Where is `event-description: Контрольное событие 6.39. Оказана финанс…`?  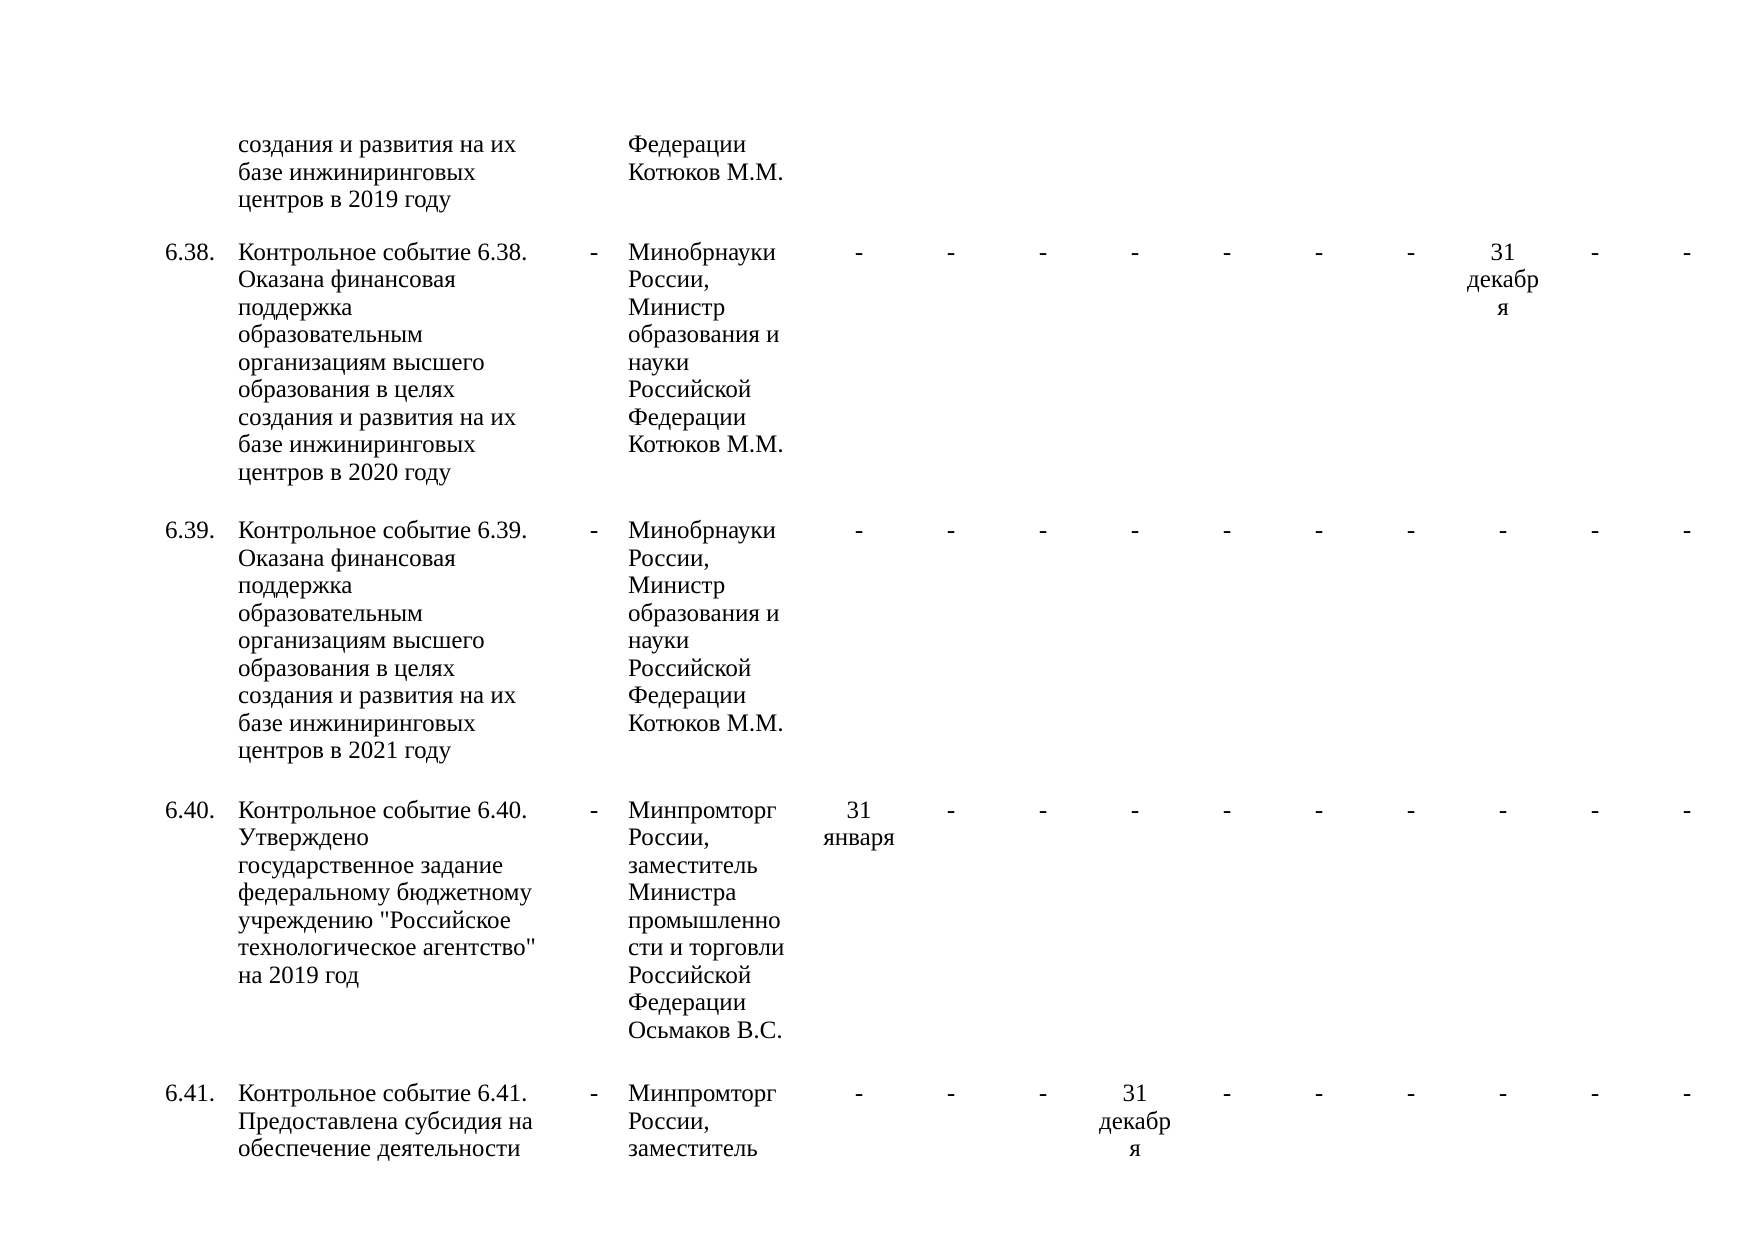
event-description: Контрольное событие 6.39. Оказана финанс… is located at coordinates (383, 640).